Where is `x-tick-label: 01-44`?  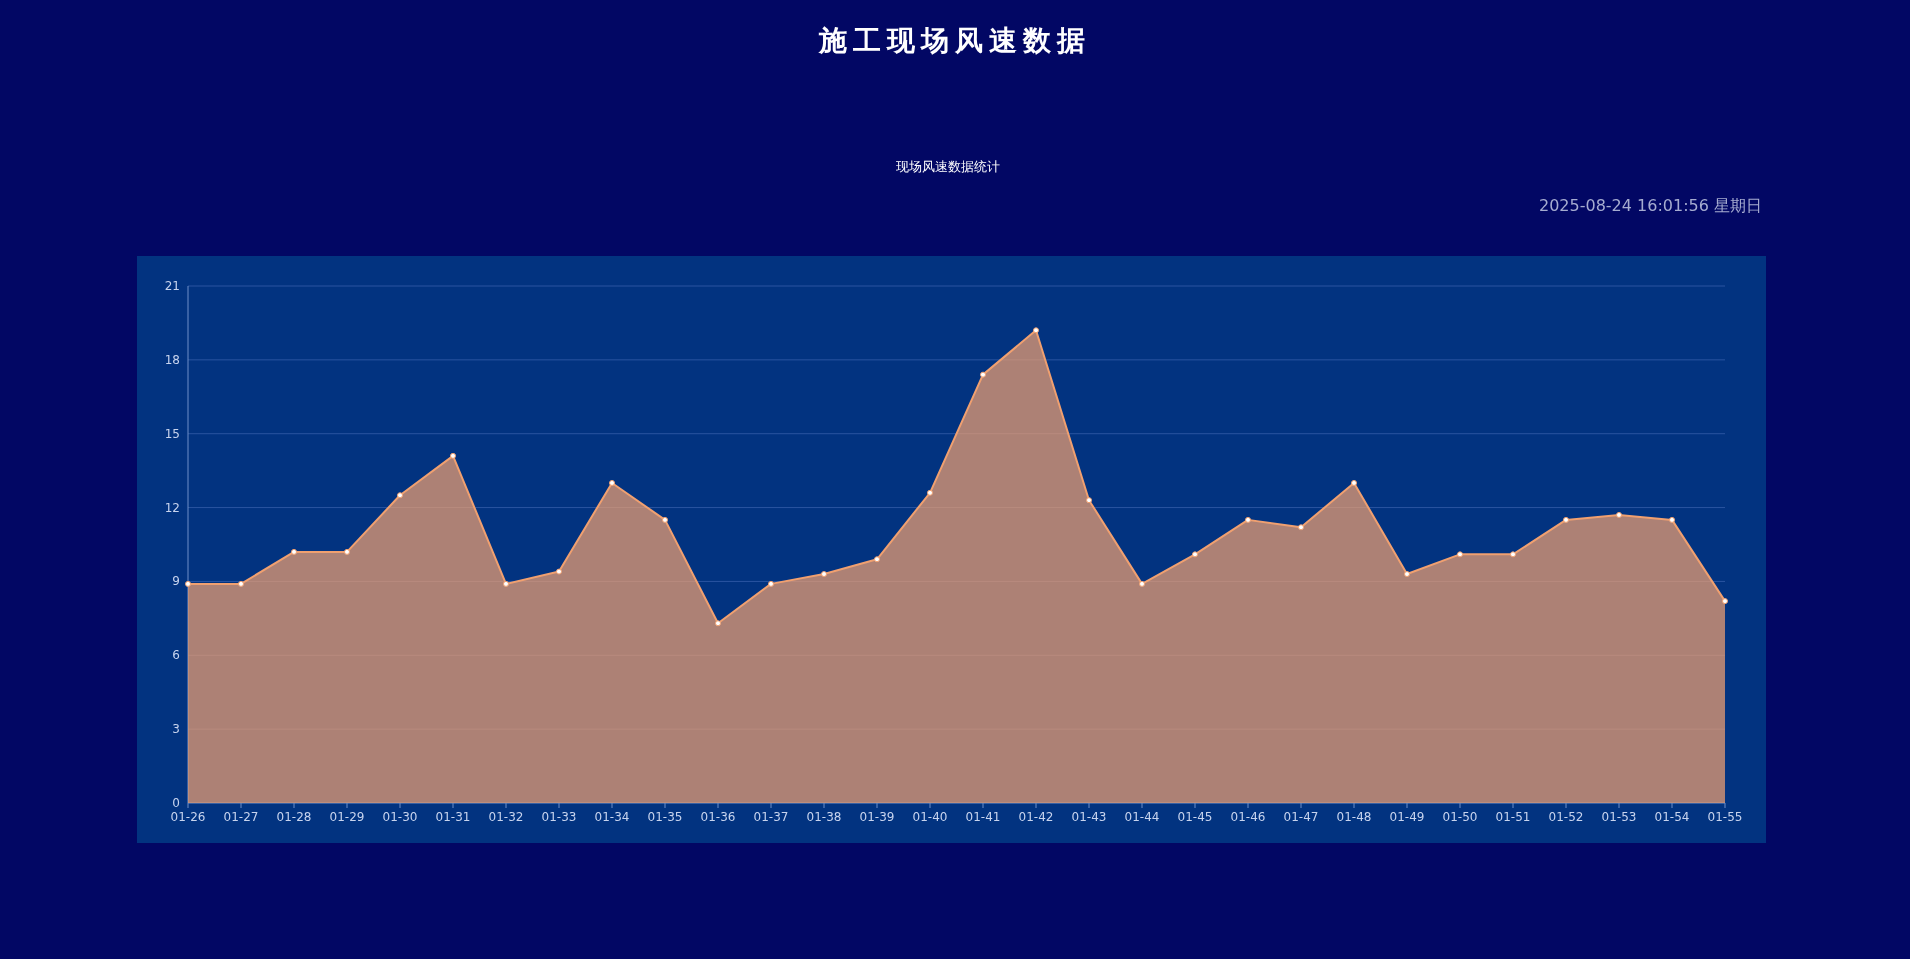 x-tick-label: 01-44 is located at coordinates (1142, 817).